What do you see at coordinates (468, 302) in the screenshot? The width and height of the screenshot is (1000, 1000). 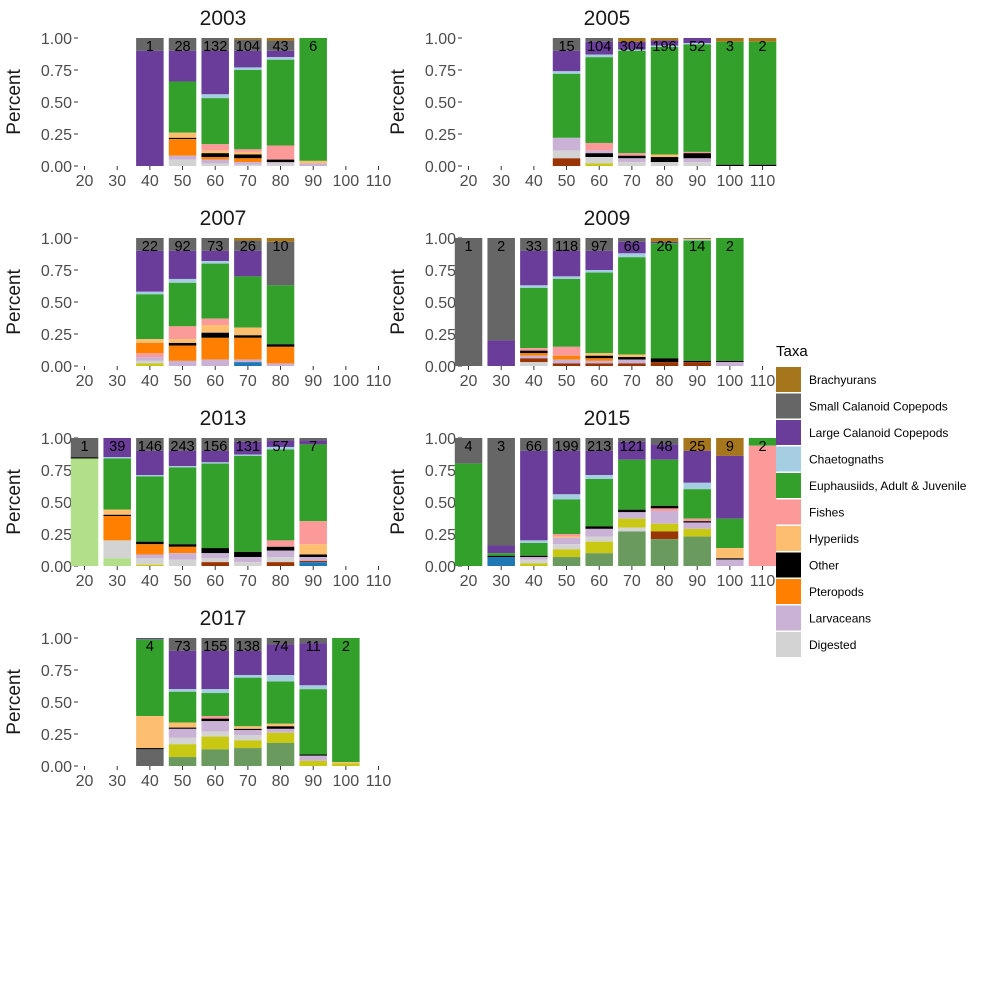 I see `bar-20: 1` at bounding box center [468, 302].